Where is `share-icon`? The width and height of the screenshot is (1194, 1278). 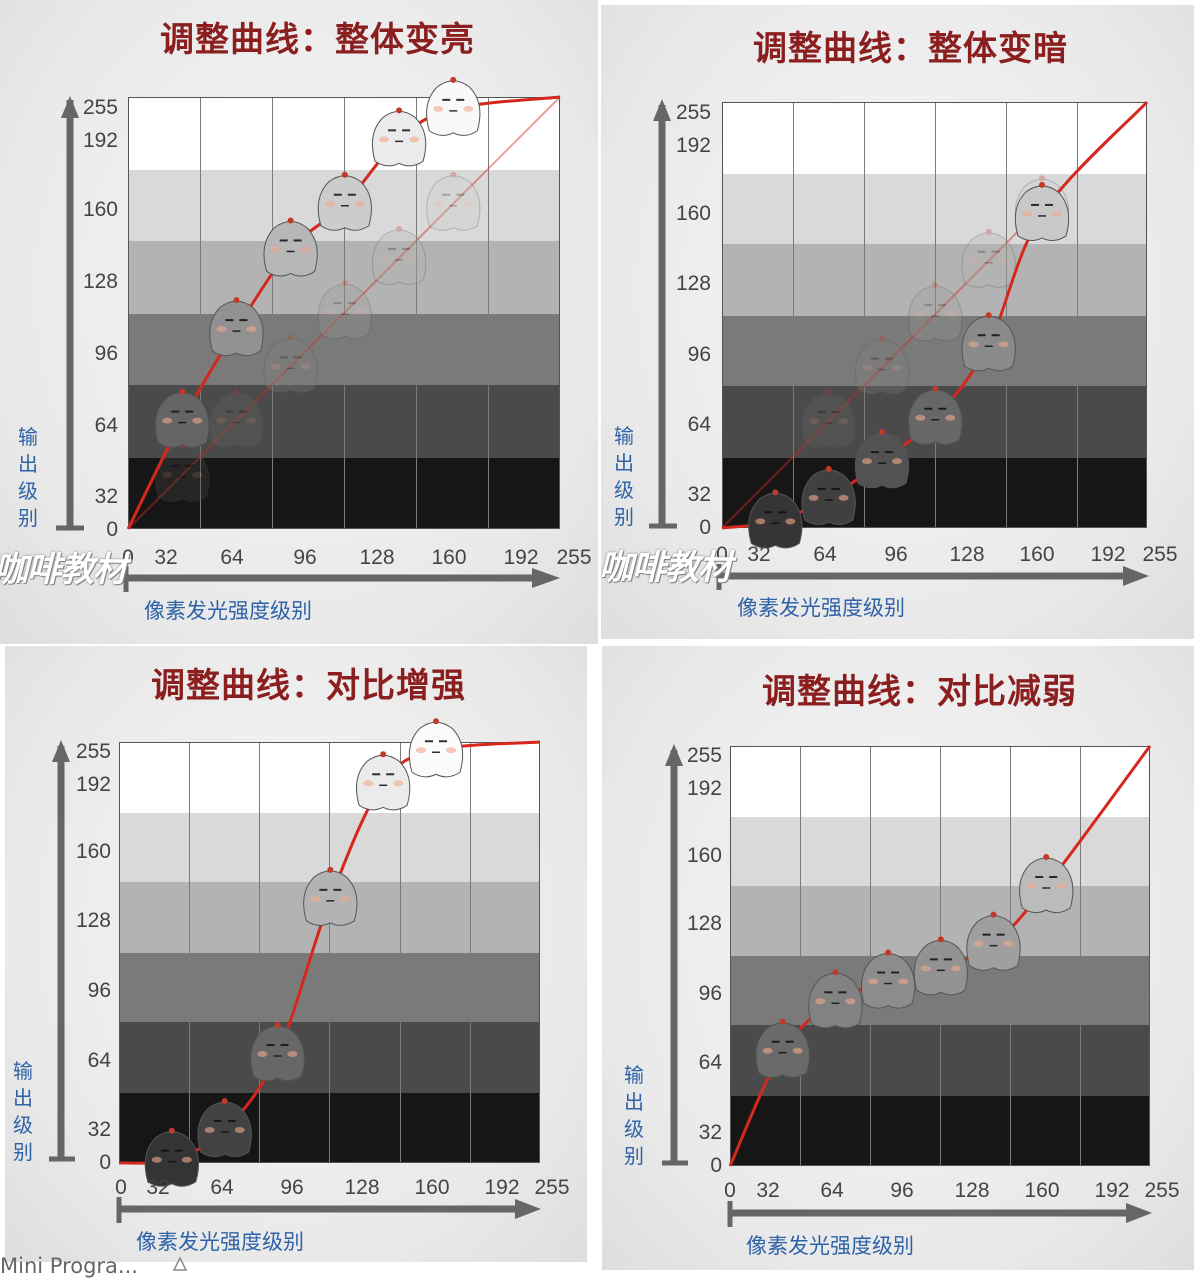 share-icon is located at coordinates (180, 1264).